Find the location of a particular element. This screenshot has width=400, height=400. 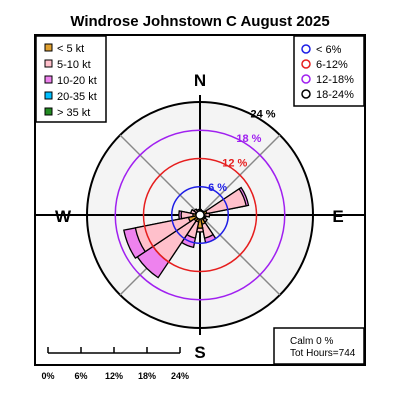

calm-info-box: Calm 0 % Tot Hours=744 is located at coordinates (319, 346).